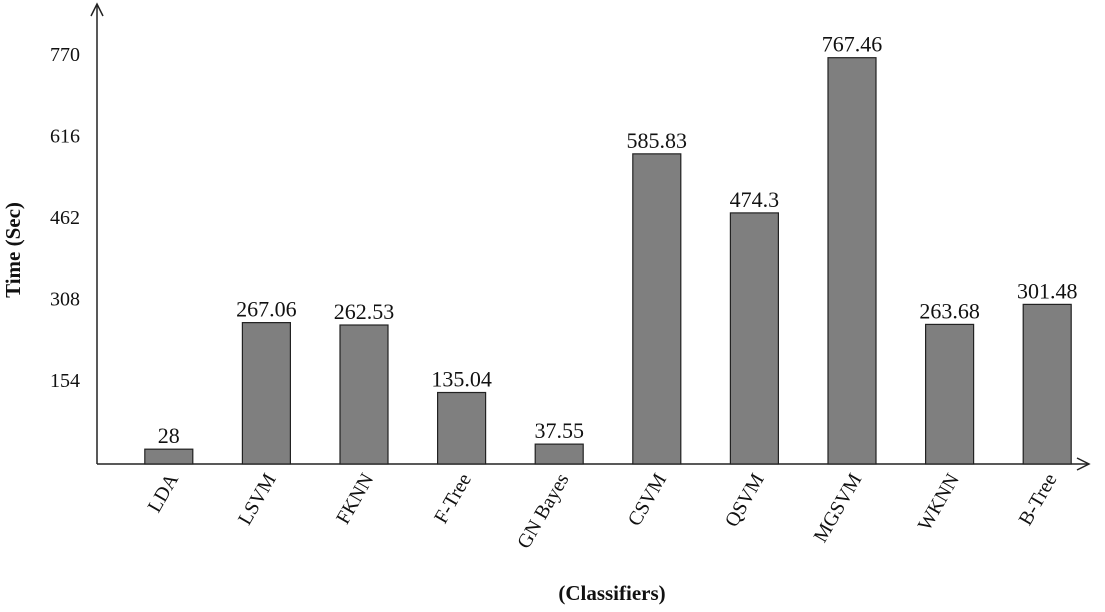 This screenshot has height=612, width=1105. I want to click on value-label: 301.48, so click(1047, 290).